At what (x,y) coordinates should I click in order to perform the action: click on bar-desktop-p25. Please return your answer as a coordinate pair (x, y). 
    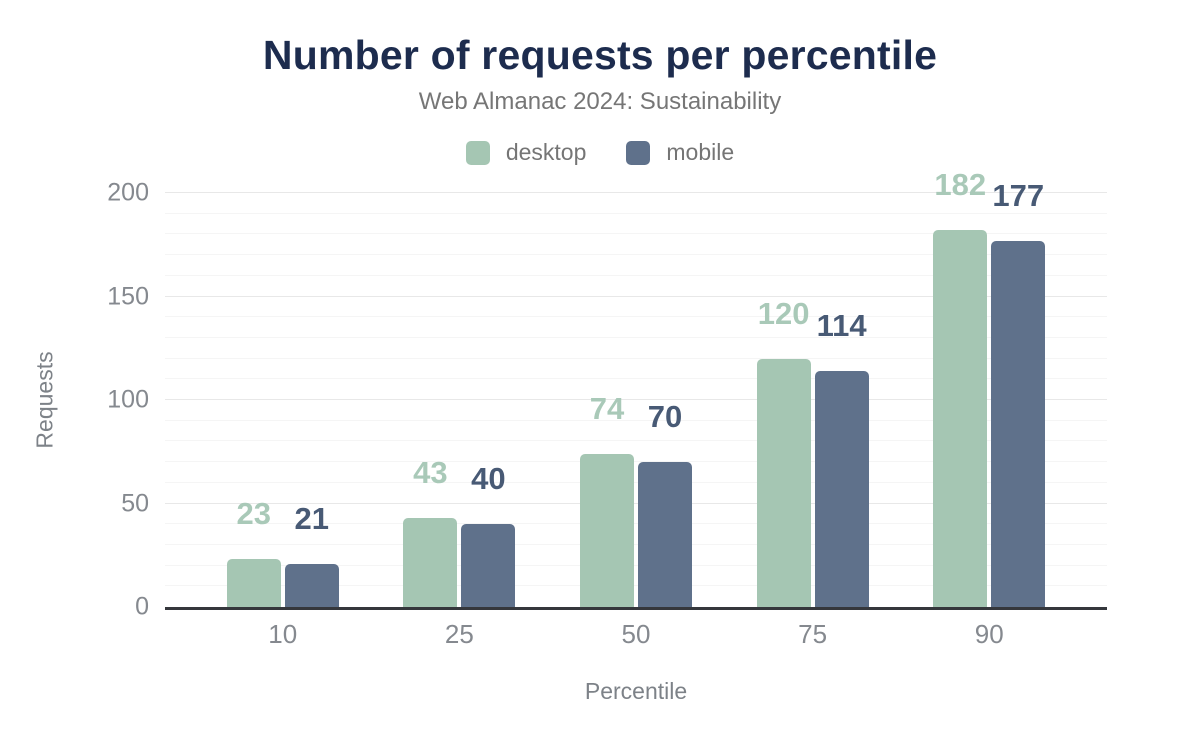
    Looking at the image, I should click on (430, 562).